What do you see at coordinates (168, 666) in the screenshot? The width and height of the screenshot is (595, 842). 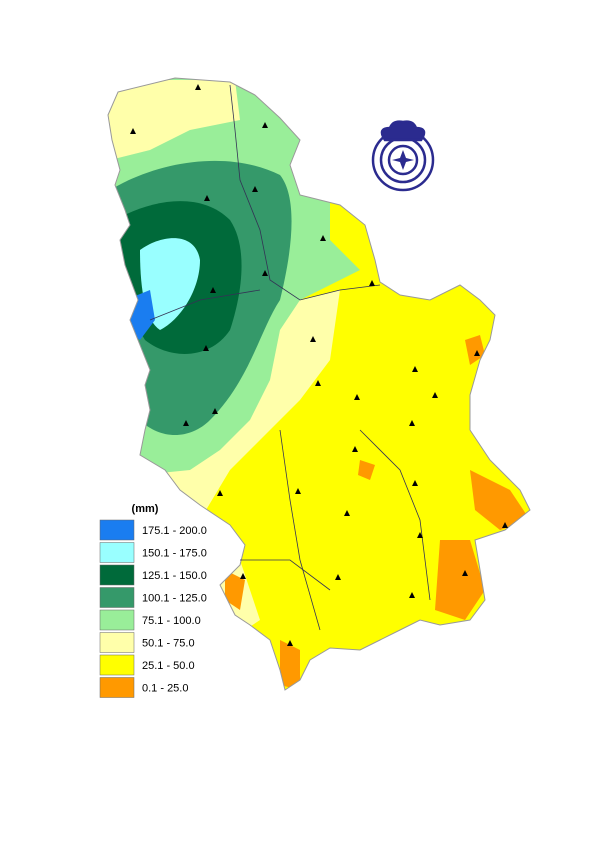 I see `legend-label: 25.1 - 50.0` at bounding box center [168, 666].